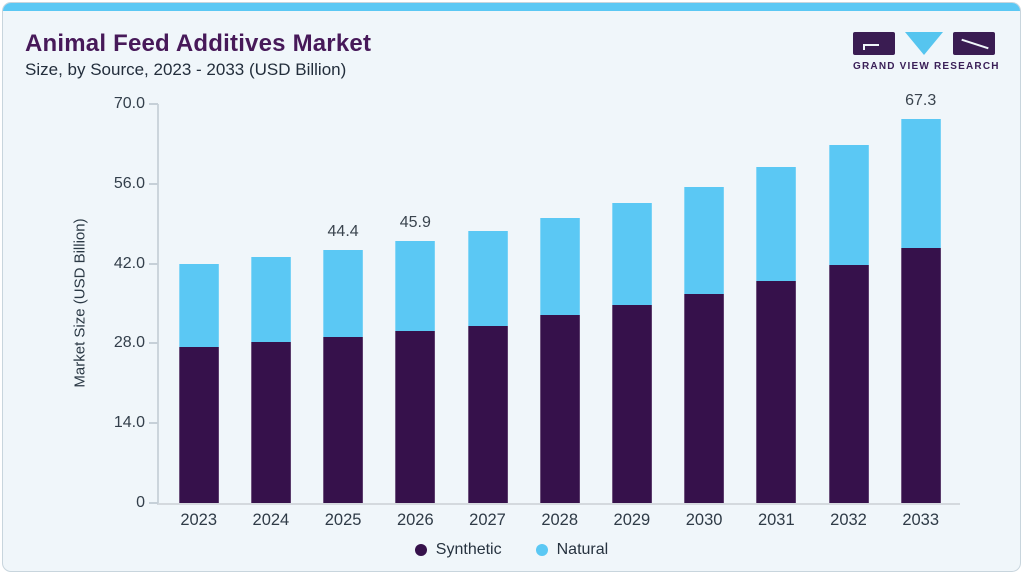 The height and width of the screenshot is (576, 1025). Describe the element at coordinates (560, 520) in the screenshot. I see `x-axis-label: 2028` at that location.